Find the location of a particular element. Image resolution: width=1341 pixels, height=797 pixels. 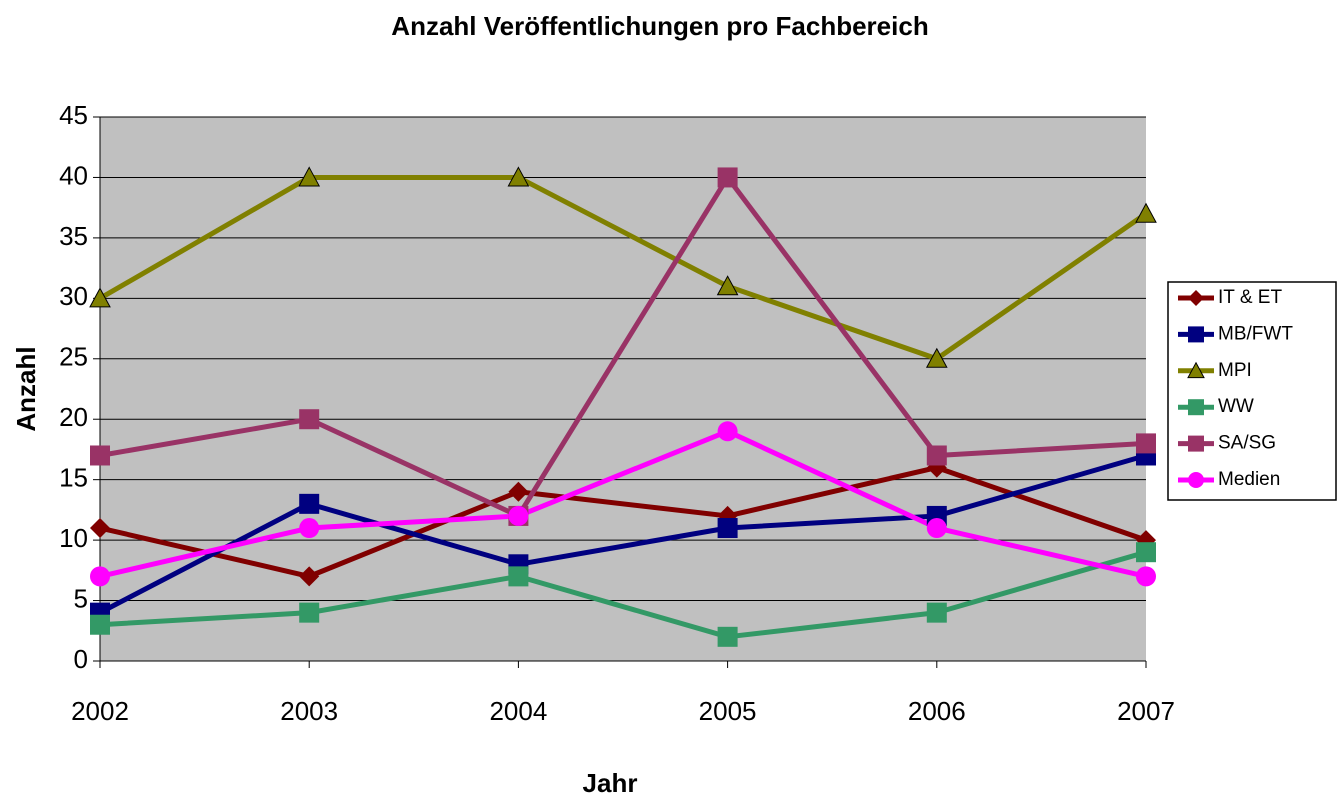

y-axis-label: Anzahl is located at coordinates (26, 388).